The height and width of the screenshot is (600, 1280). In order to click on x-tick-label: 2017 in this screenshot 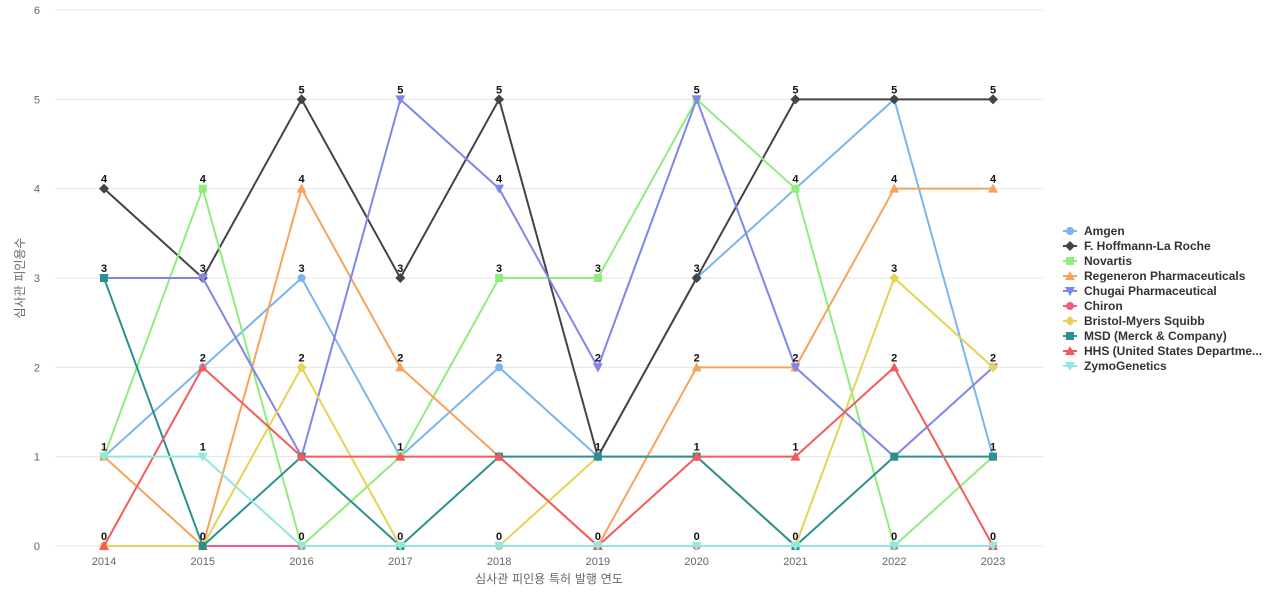, I will do `click(400, 562)`.